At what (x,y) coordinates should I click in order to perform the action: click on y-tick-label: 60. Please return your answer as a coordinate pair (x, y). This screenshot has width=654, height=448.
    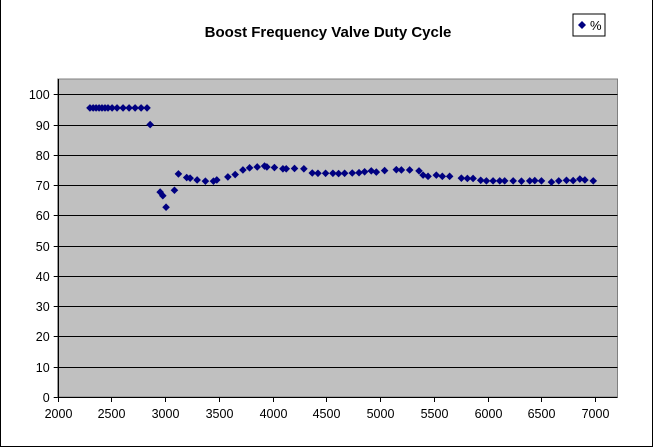
    Looking at the image, I should click on (43, 216).